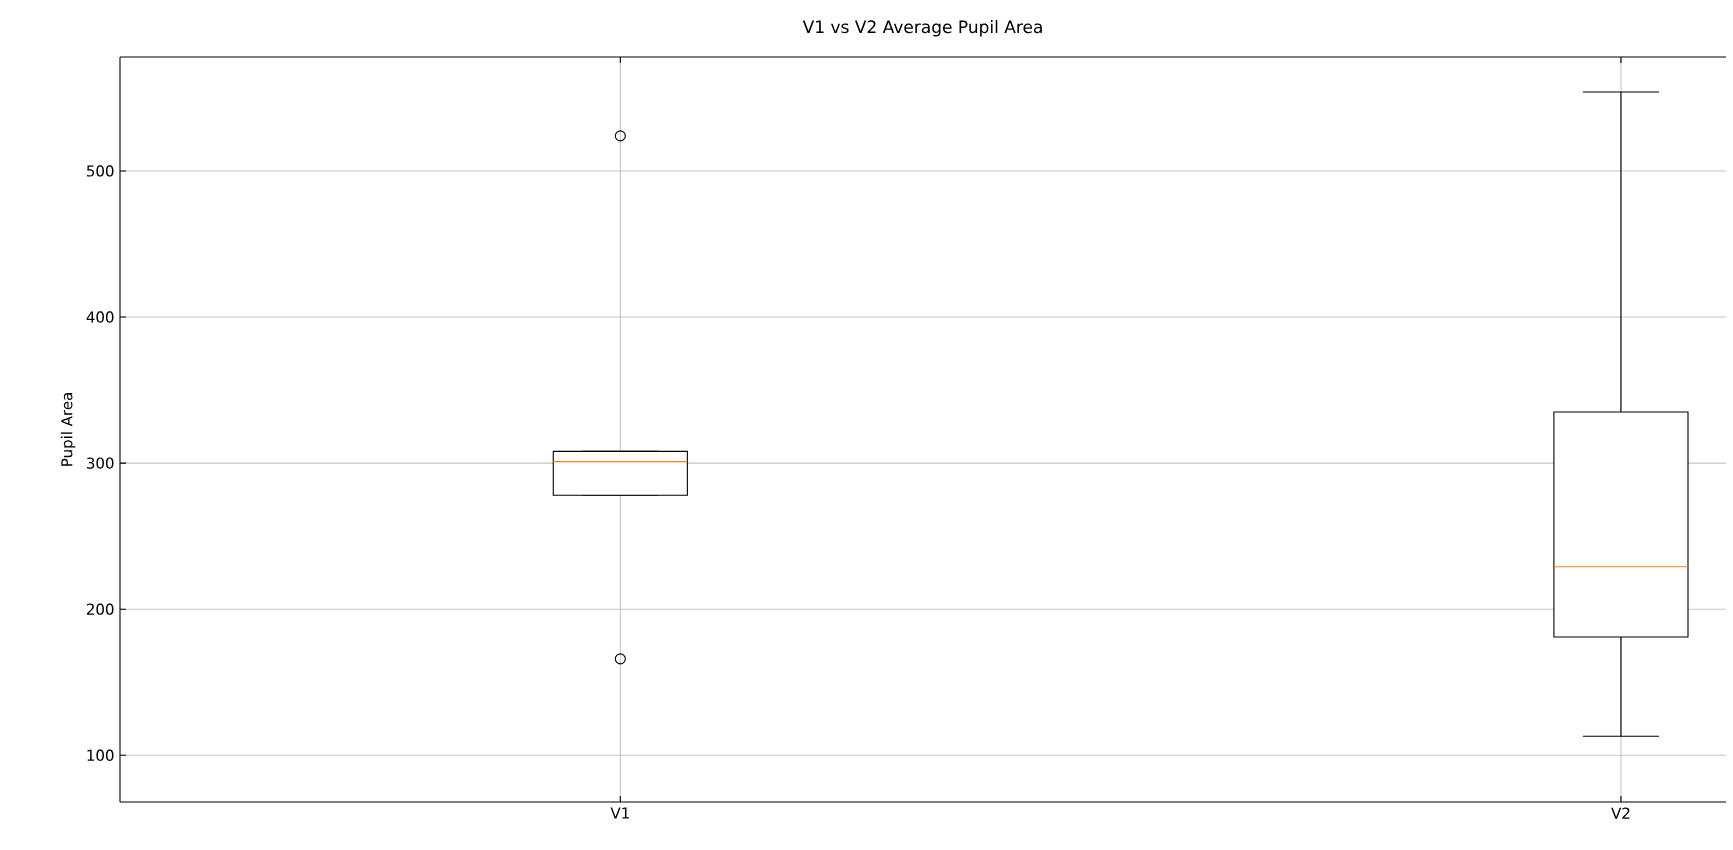  I want to click on x-tick-label: V1, so click(619, 813).